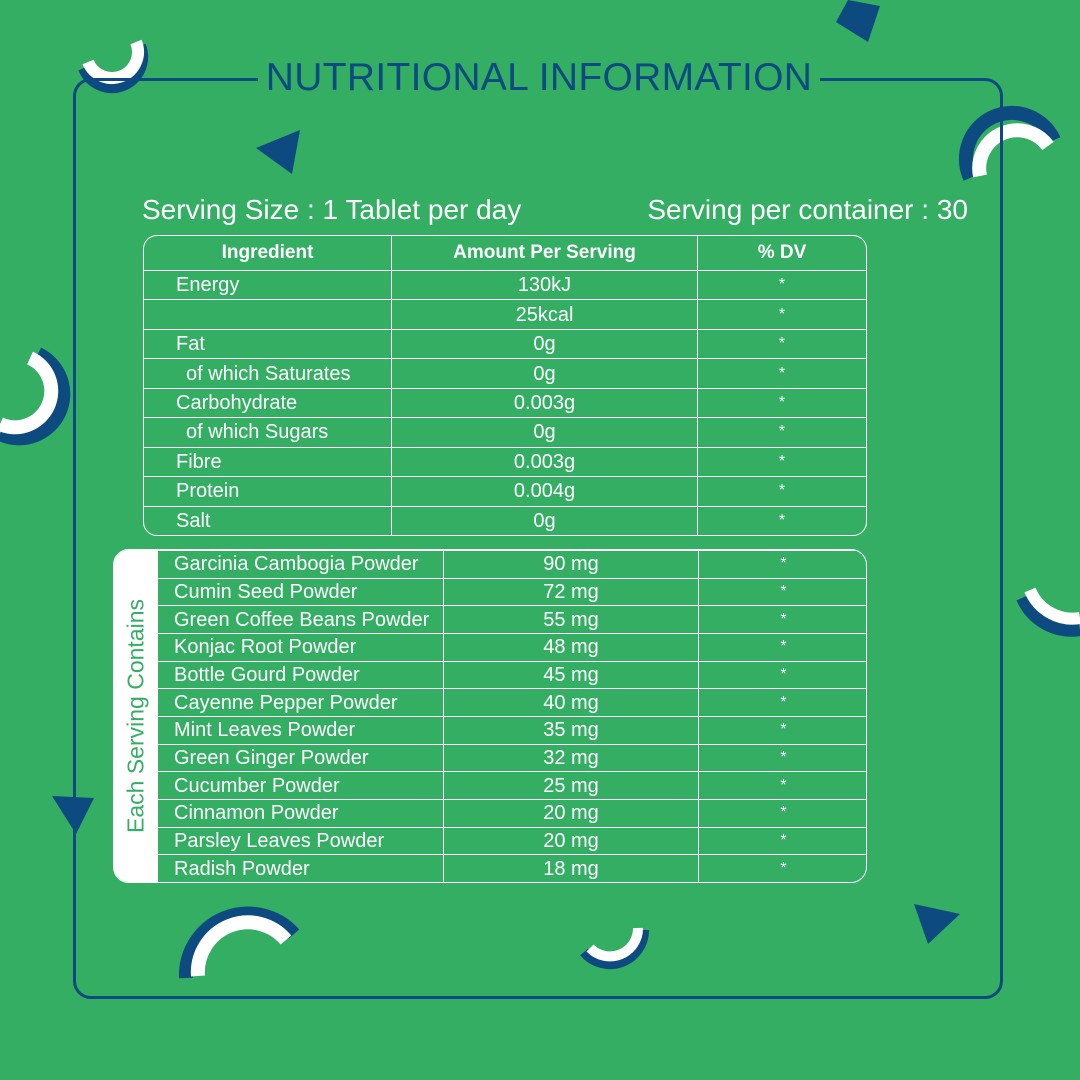 The height and width of the screenshot is (1080, 1080). Describe the element at coordinates (268, 520) in the screenshot. I see `nutrient-name: Salt` at that location.